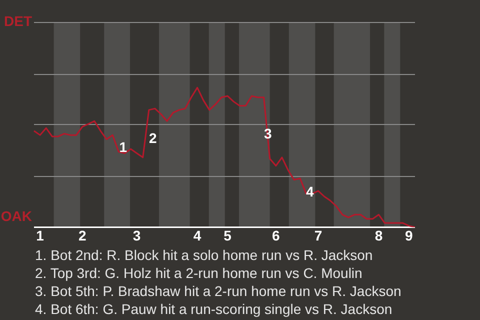 The width and height of the screenshot is (480, 320). What do you see at coordinates (197, 235) in the screenshot?
I see `x-tick-label: 4` at bounding box center [197, 235].